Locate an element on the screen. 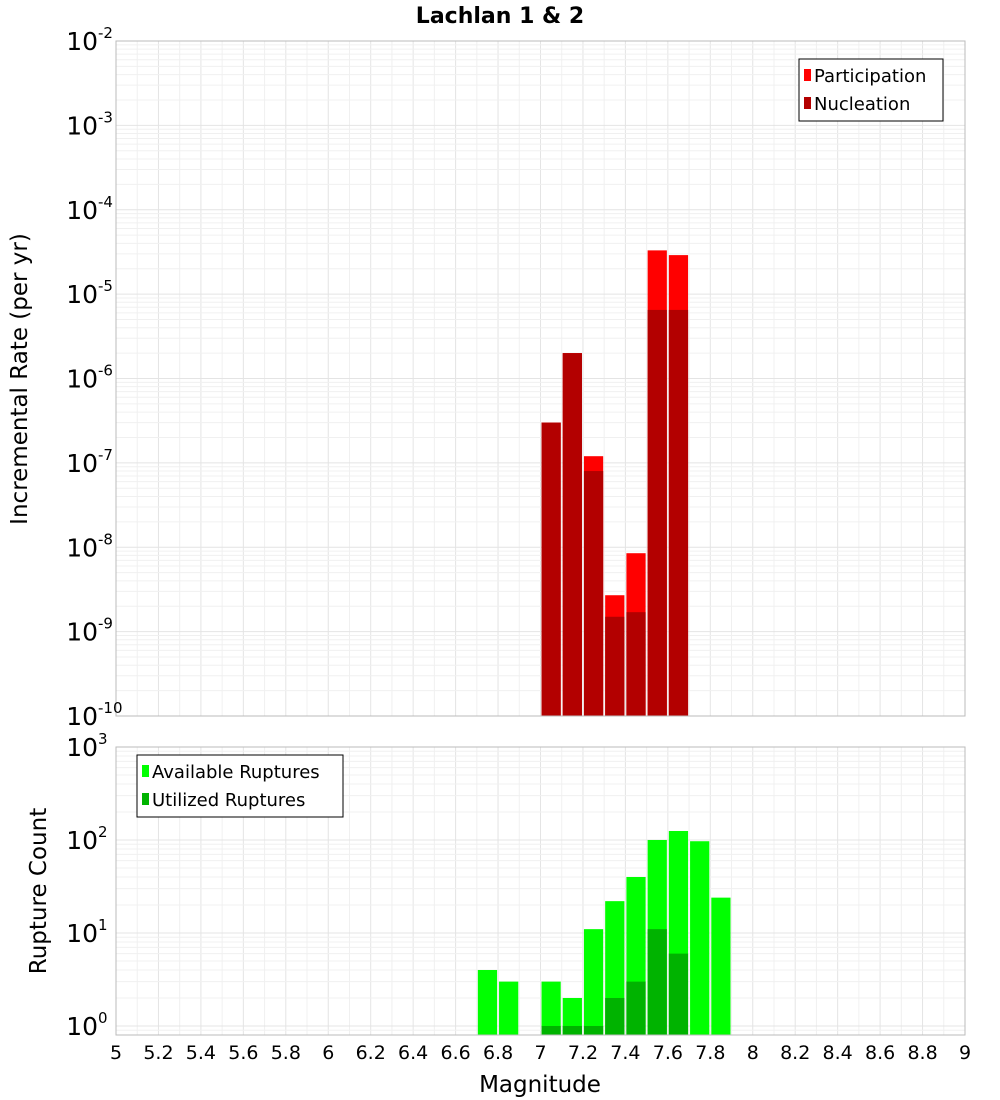 The width and height of the screenshot is (1000, 1100). x-tick-label: 6.6 is located at coordinates (455, 1053).